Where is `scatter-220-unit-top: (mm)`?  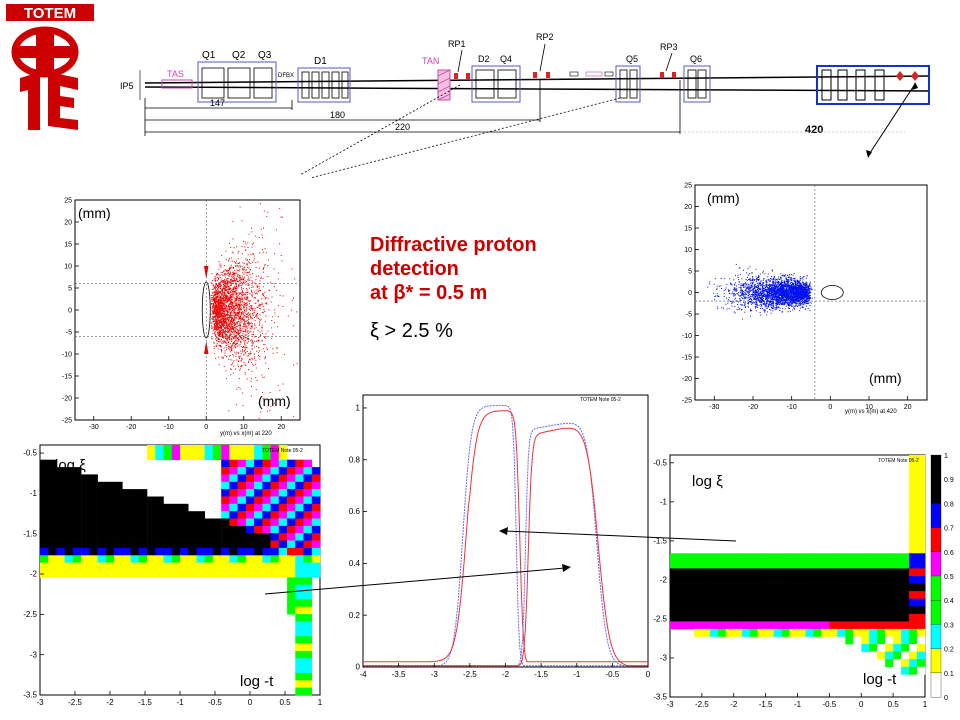
scatter-220-unit-top: (mm) is located at coordinates (94, 213).